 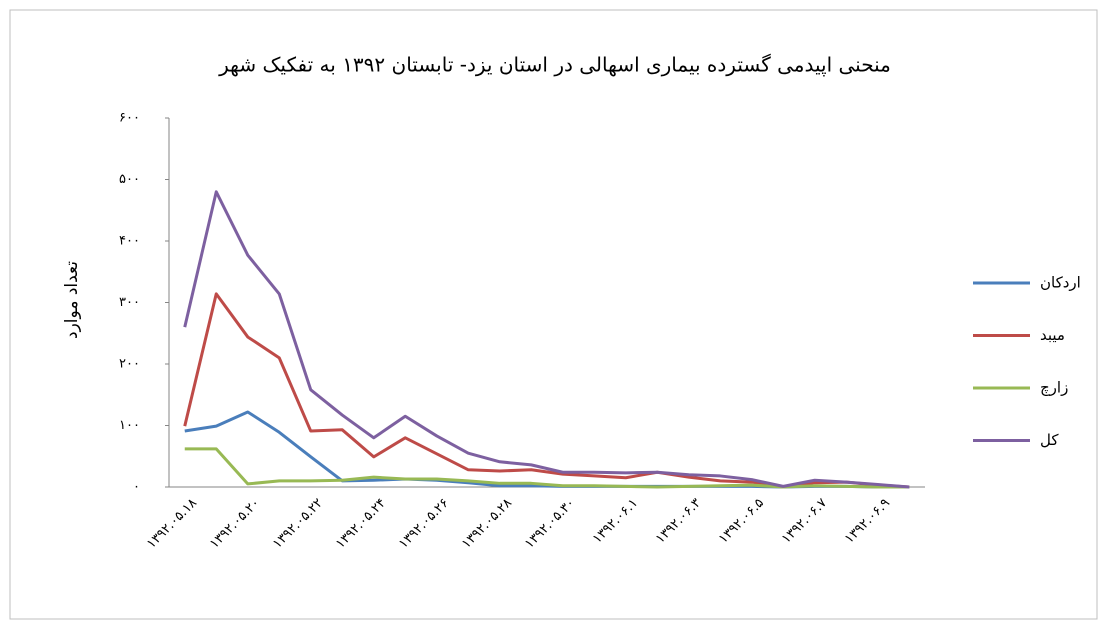 What do you see at coordinates (72, 300) in the screenshot?
I see `y-axis-label: تعداد موارد` at bounding box center [72, 300].